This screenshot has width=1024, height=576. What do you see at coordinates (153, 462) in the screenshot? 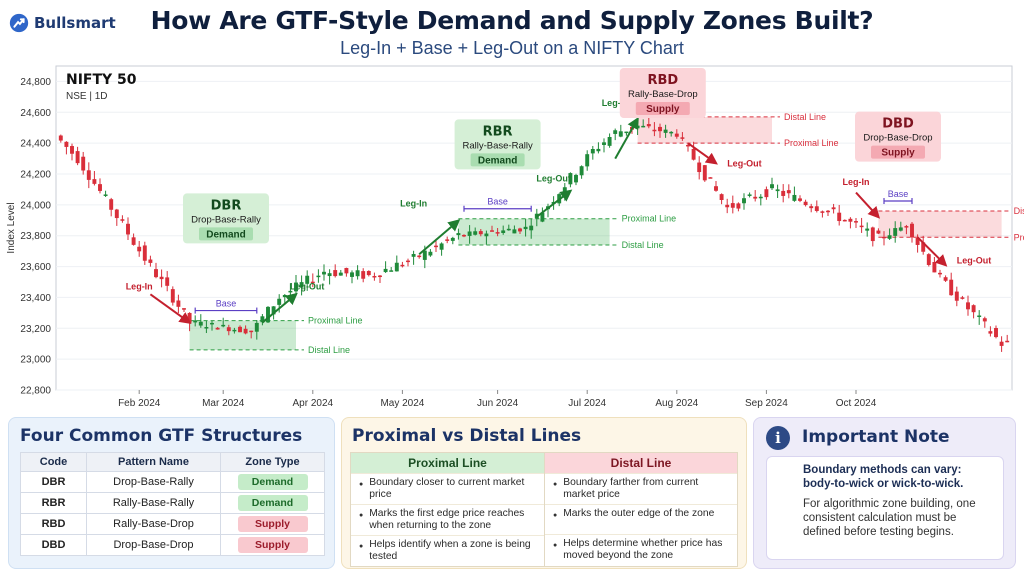
I see `structures-header-pattern: Pattern Name` at bounding box center [153, 462].